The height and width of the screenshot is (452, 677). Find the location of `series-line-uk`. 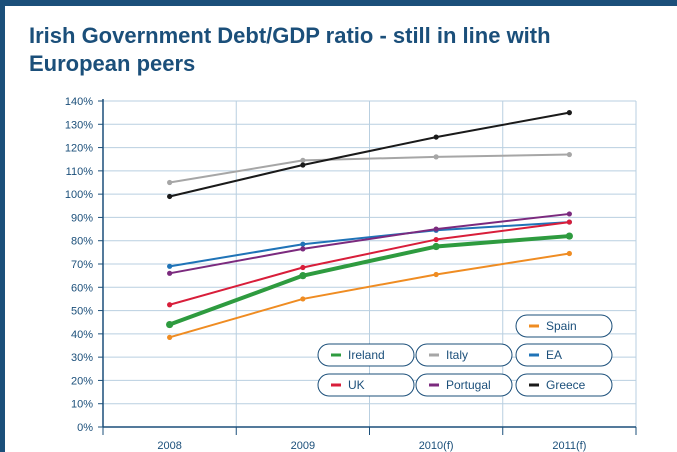

series-line-uk is located at coordinates (369, 263).